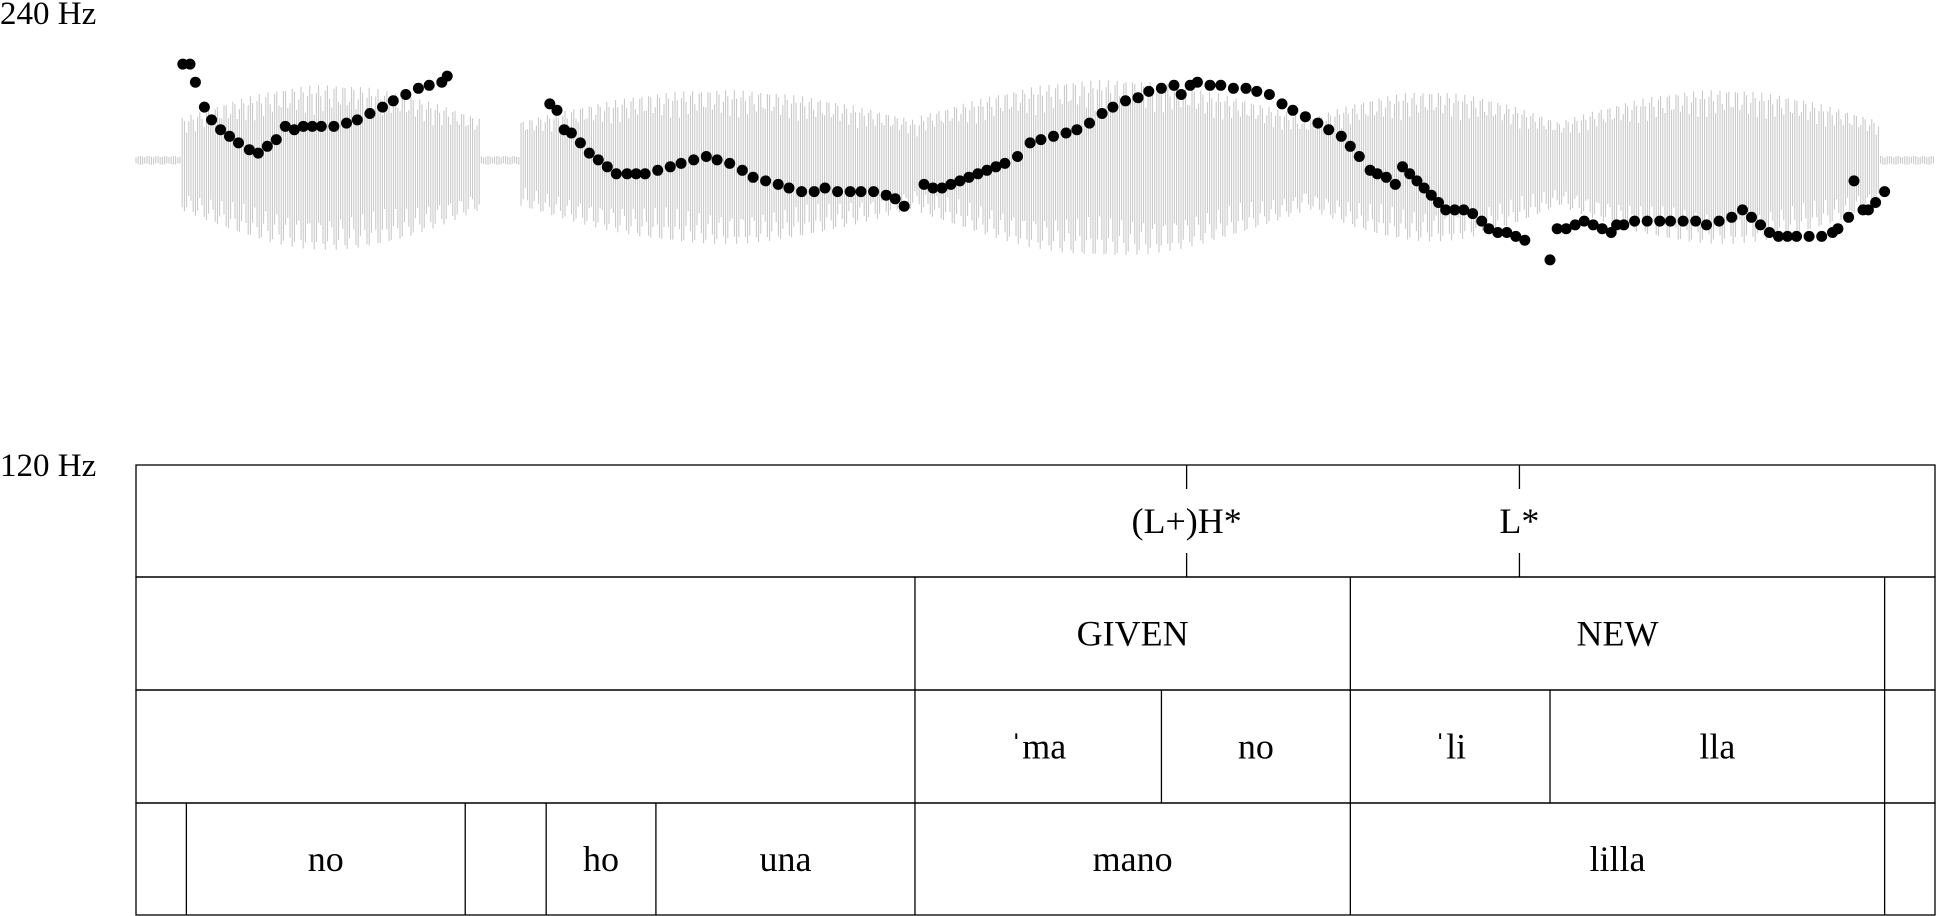 The width and height of the screenshot is (1936, 916). What do you see at coordinates (1133, 634) in the screenshot?
I see `information-structure-label: GIVEN` at bounding box center [1133, 634].